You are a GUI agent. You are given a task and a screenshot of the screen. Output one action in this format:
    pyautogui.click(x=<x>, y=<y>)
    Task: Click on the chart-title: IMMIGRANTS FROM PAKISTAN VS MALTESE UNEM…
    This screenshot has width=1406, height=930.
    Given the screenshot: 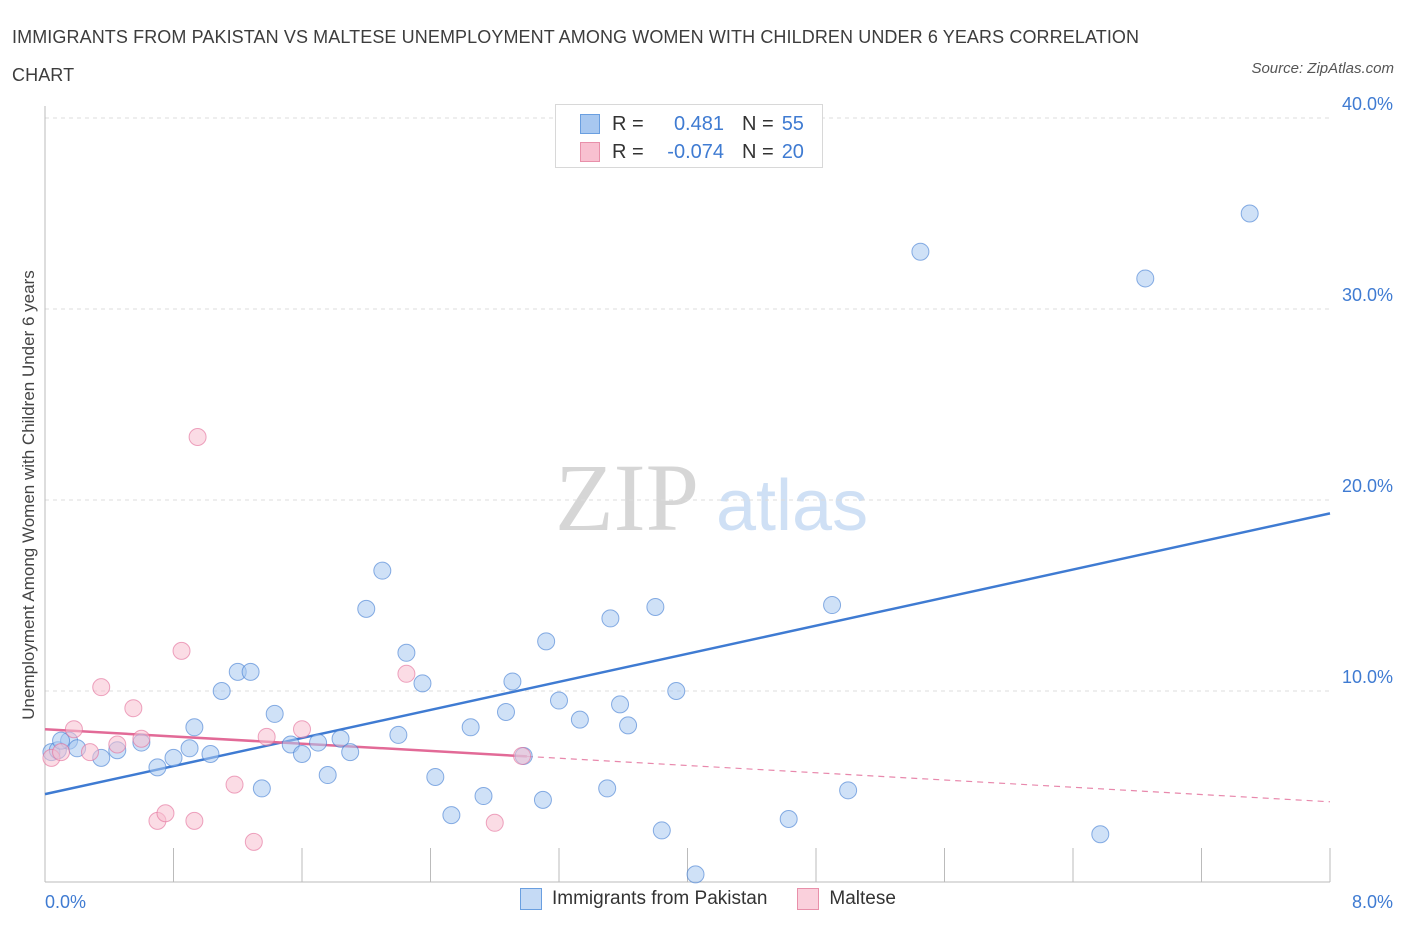 What is the action you would take?
    pyautogui.click(x=576, y=56)
    